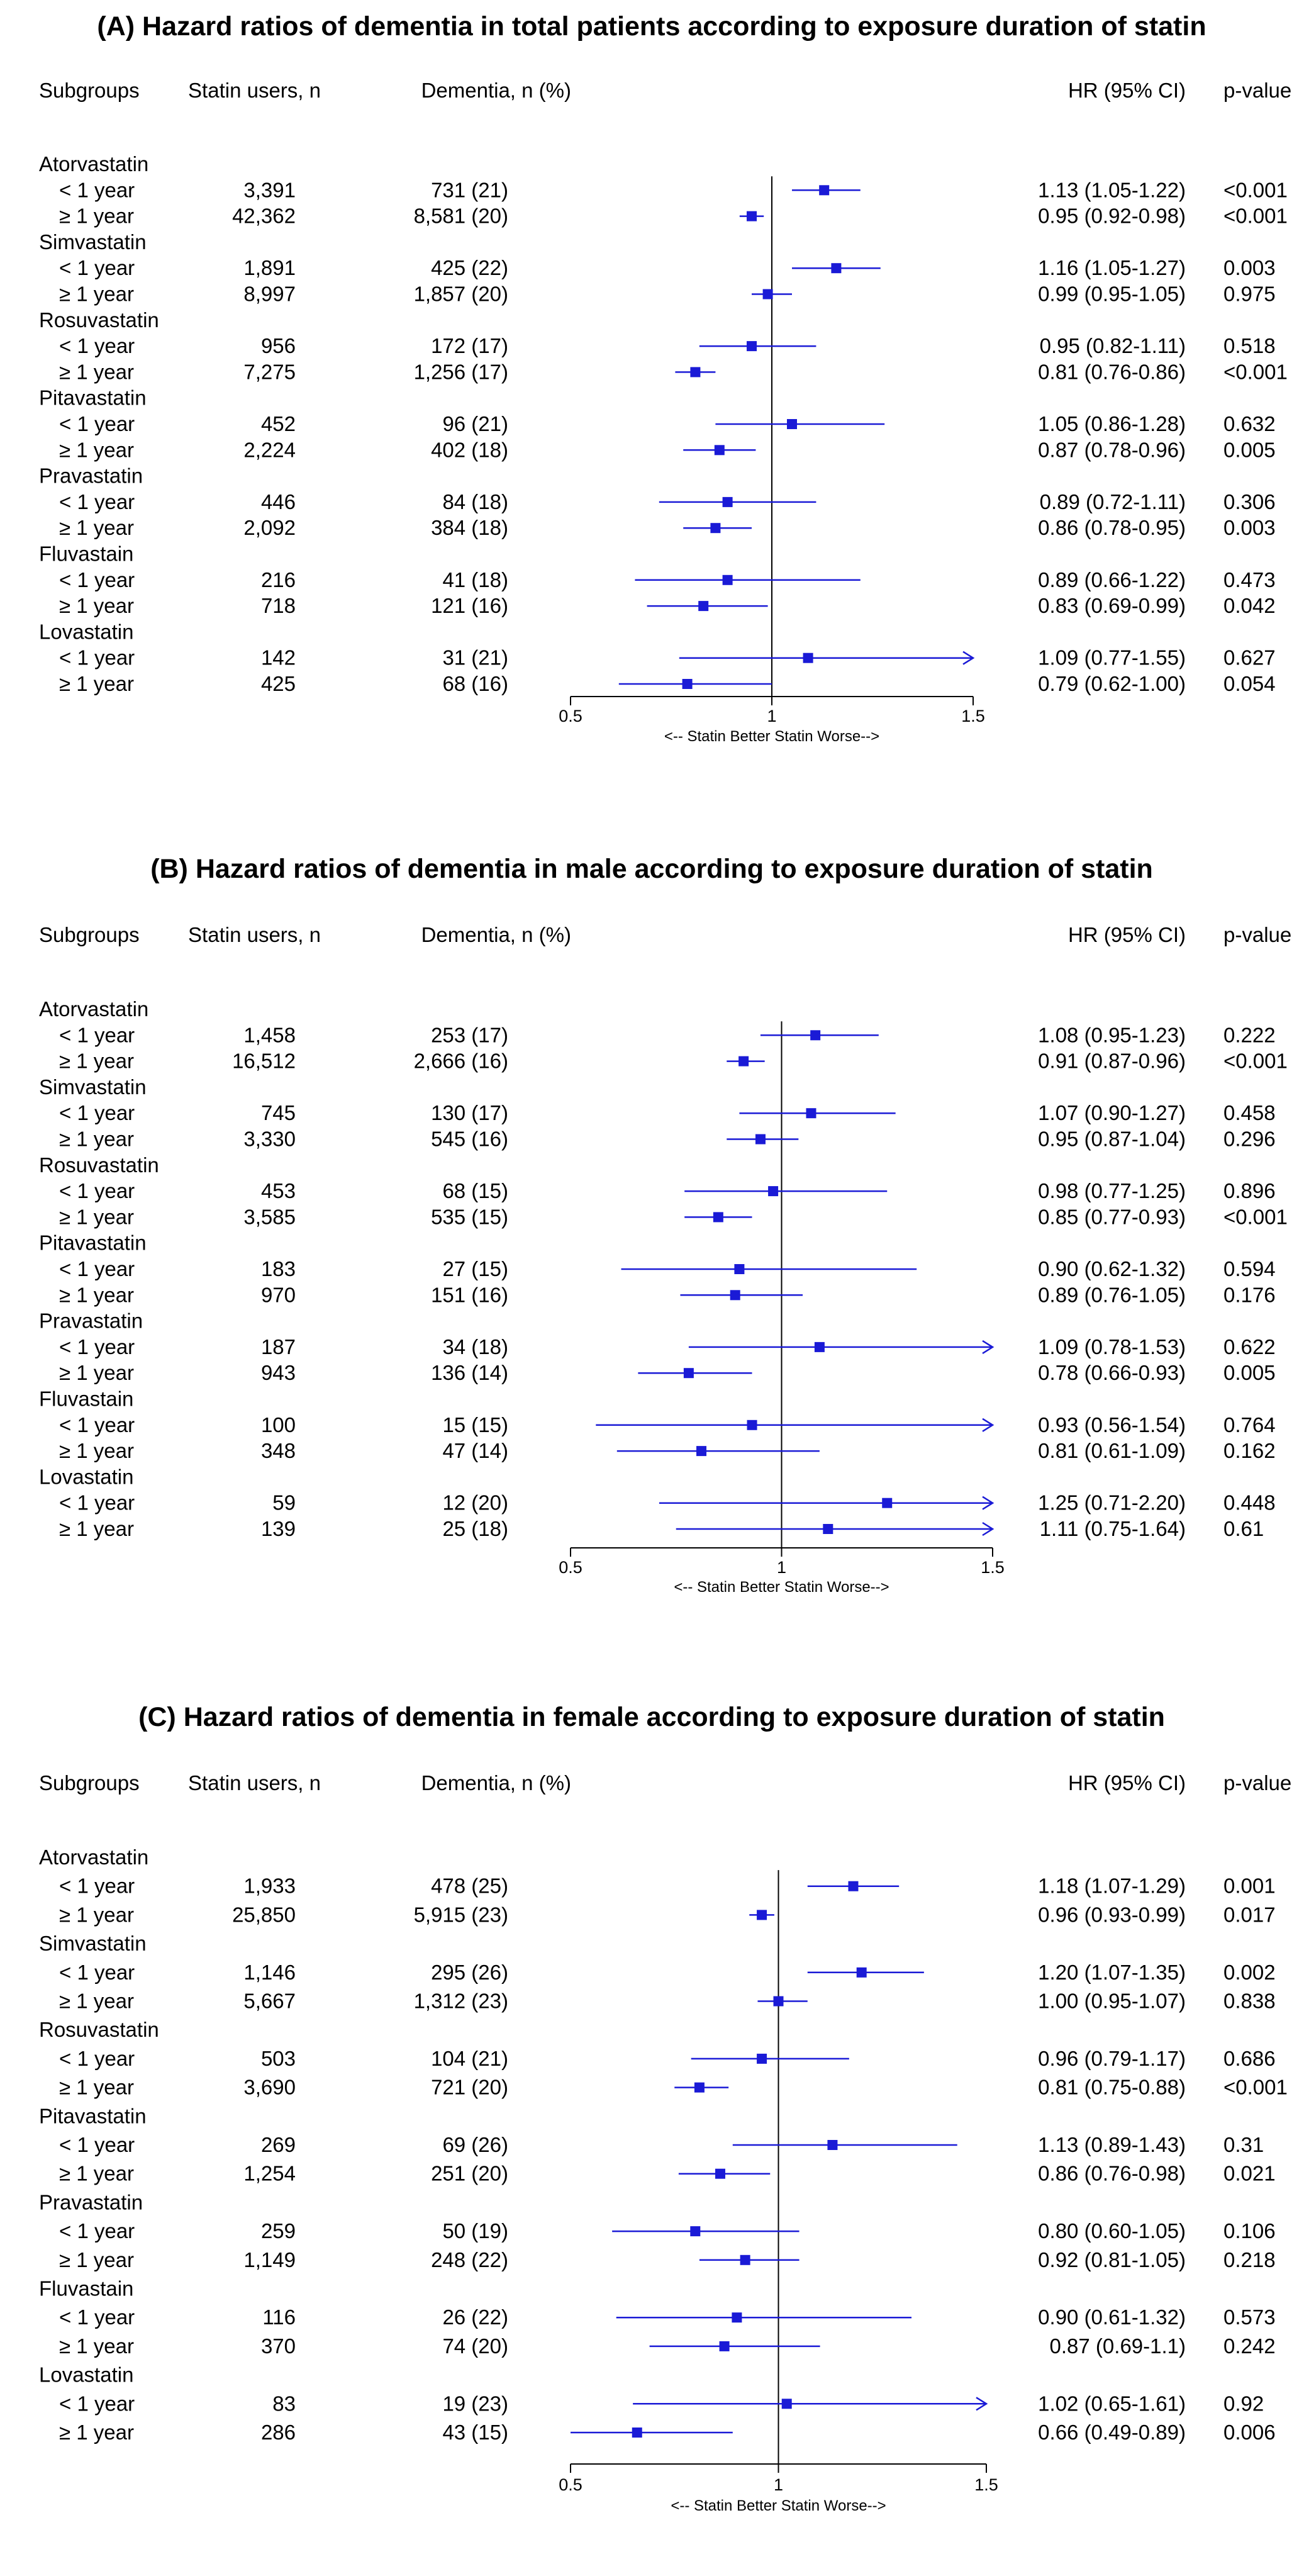 The width and height of the screenshot is (1304, 2576). Describe the element at coordinates (269, 1139) in the screenshot. I see `statin-users-count: 3,330` at that location.